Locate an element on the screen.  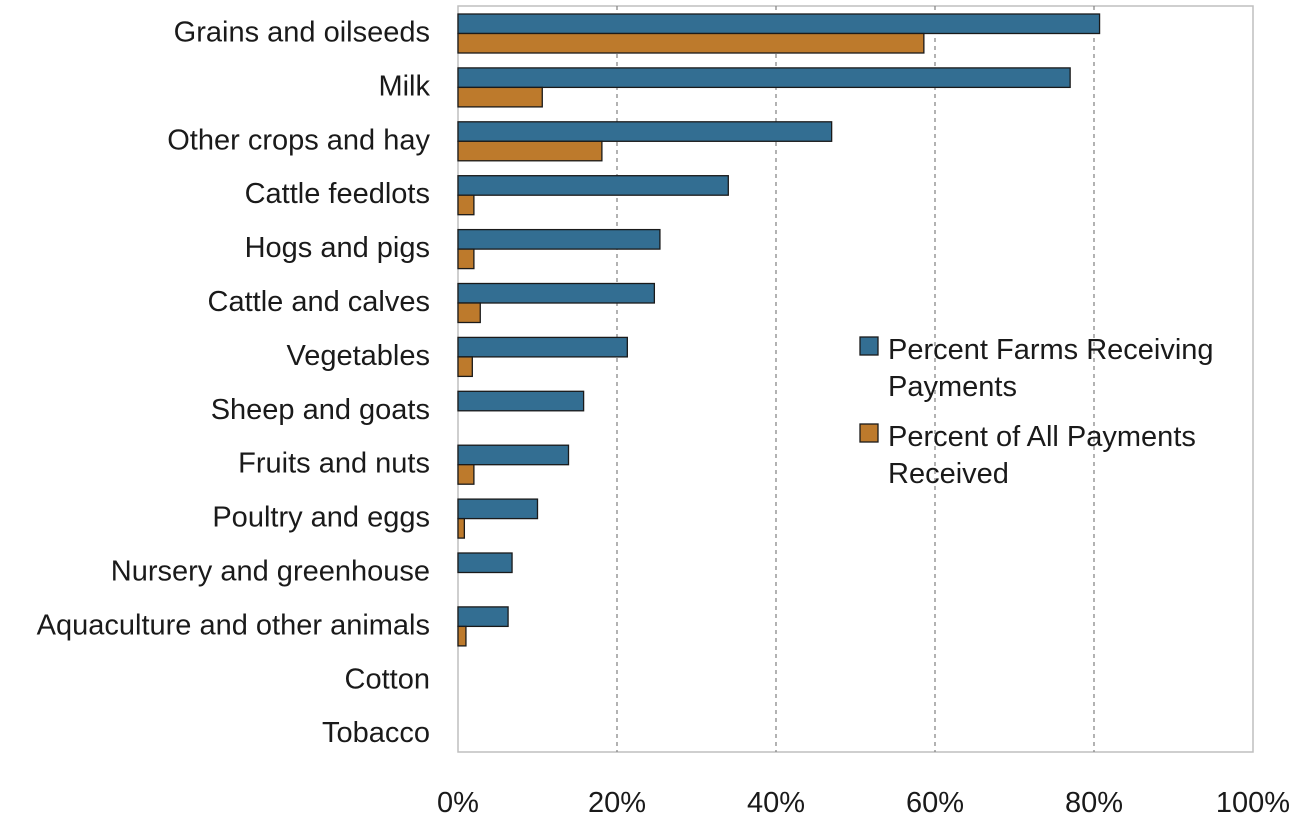
category-label: Other crops and hay is located at coordinates (298, 140).